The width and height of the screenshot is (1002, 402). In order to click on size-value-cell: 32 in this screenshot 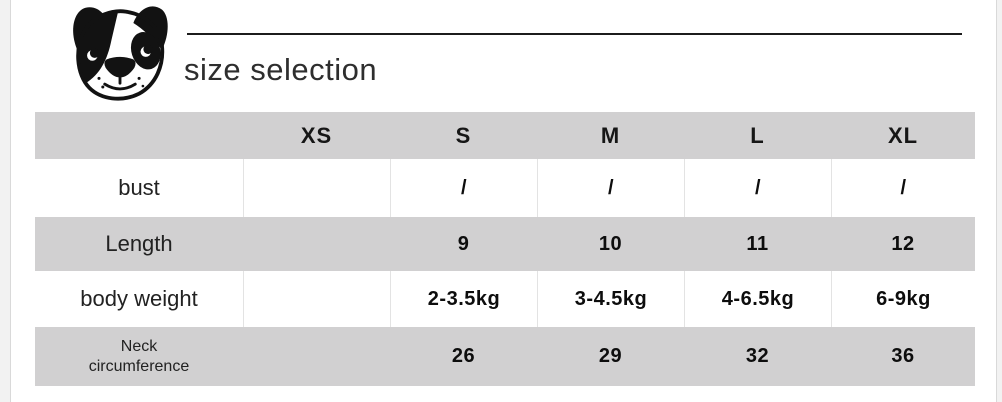, I will do `click(757, 356)`.